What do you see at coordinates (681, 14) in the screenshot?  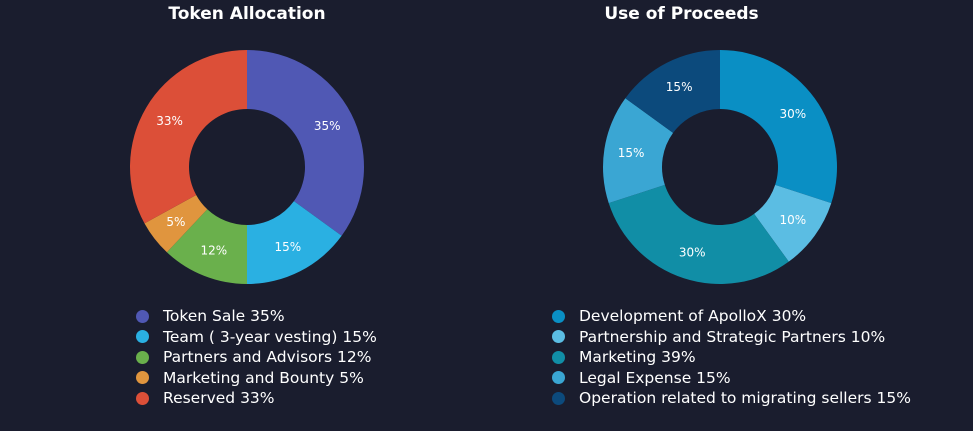 I see `use-of-proceeds-title: Use of Proceeds` at bounding box center [681, 14].